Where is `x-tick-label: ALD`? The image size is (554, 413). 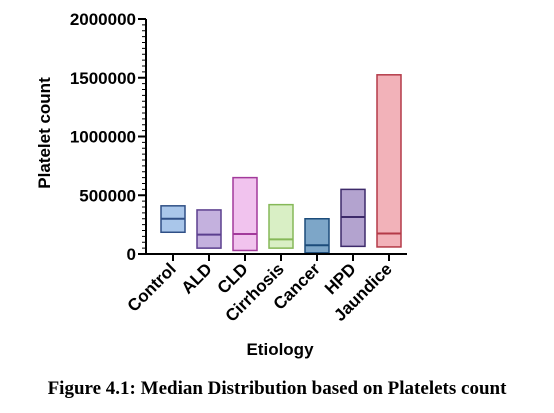
x-tick-label: ALD is located at coordinates (197, 278).